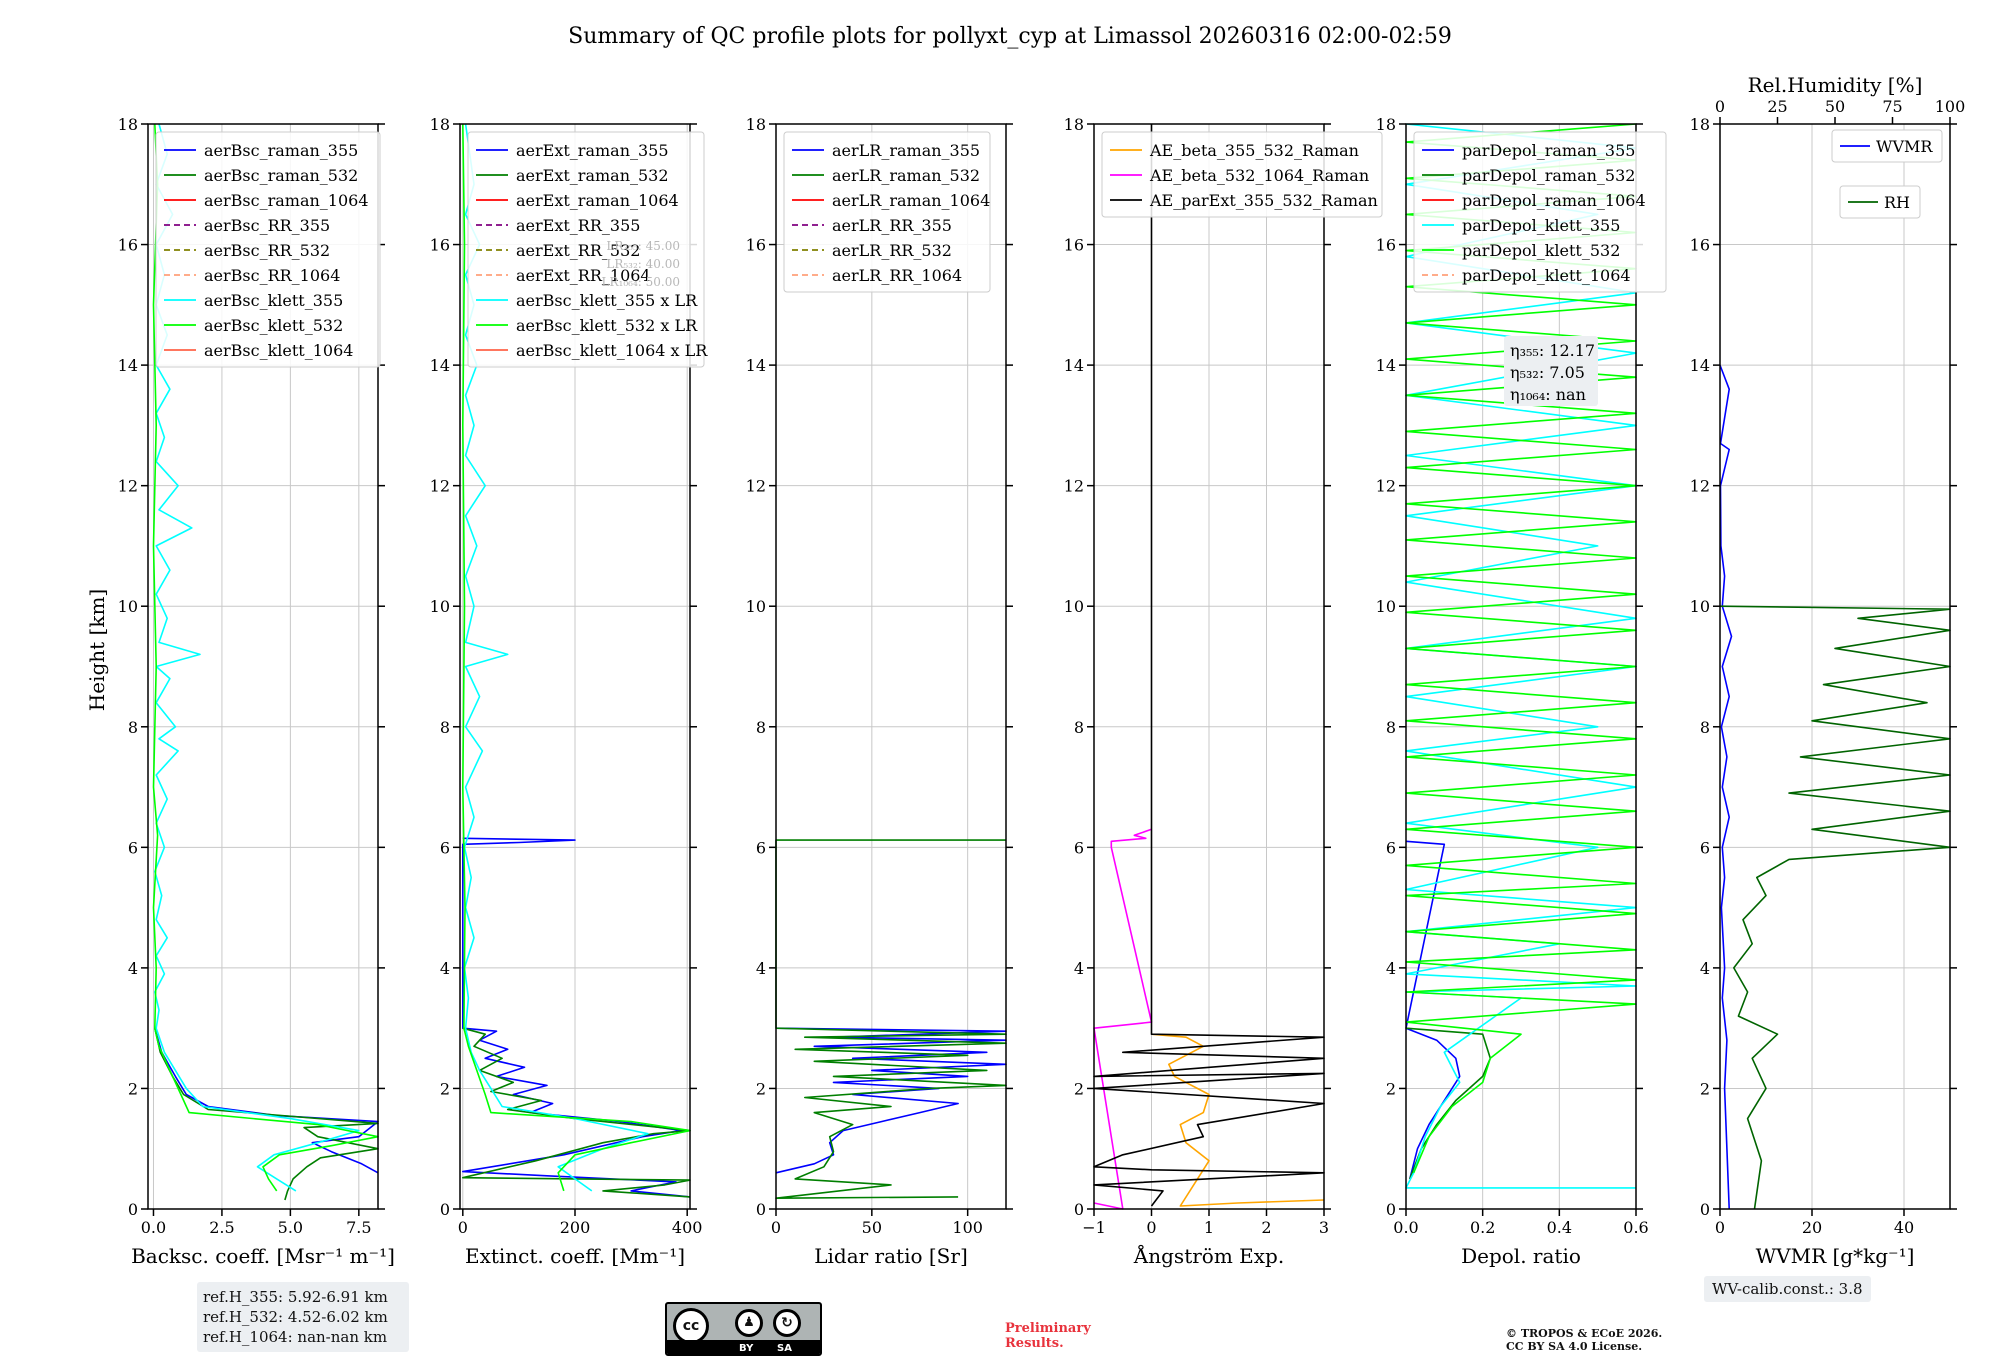 This screenshot has width=2000, height=1360. Describe the element at coordinates (1559, 1227) in the screenshot. I see `x-tick-label: 0.4` at that location.